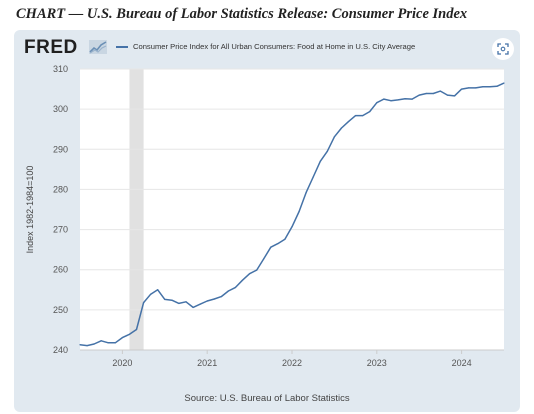 This screenshot has height=414, width=534. I want to click on fred-graph-icon, so click(98, 47).